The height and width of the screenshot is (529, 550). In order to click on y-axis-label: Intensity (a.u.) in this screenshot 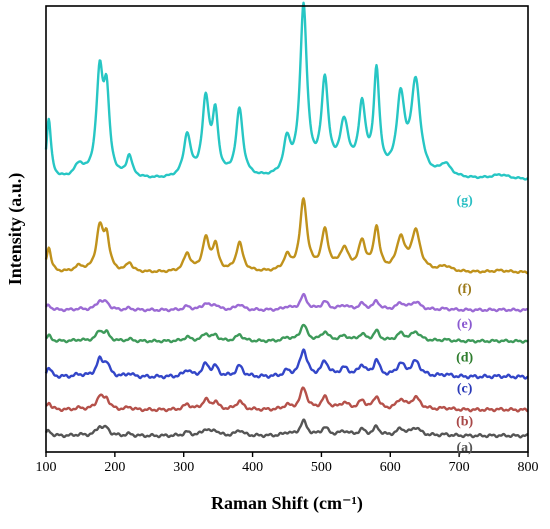, I will do `click(15, 229)`.